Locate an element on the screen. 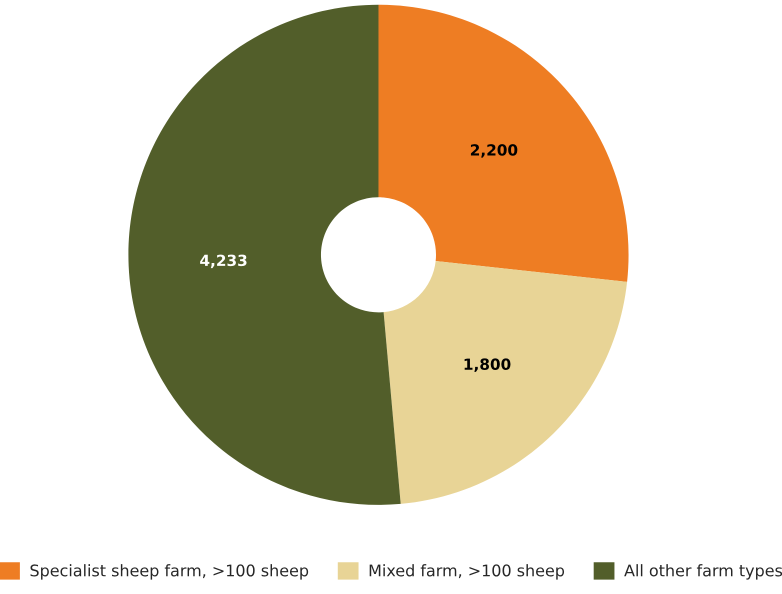 The image size is (782, 594). legend-label: All other farm types is located at coordinates (703, 572).